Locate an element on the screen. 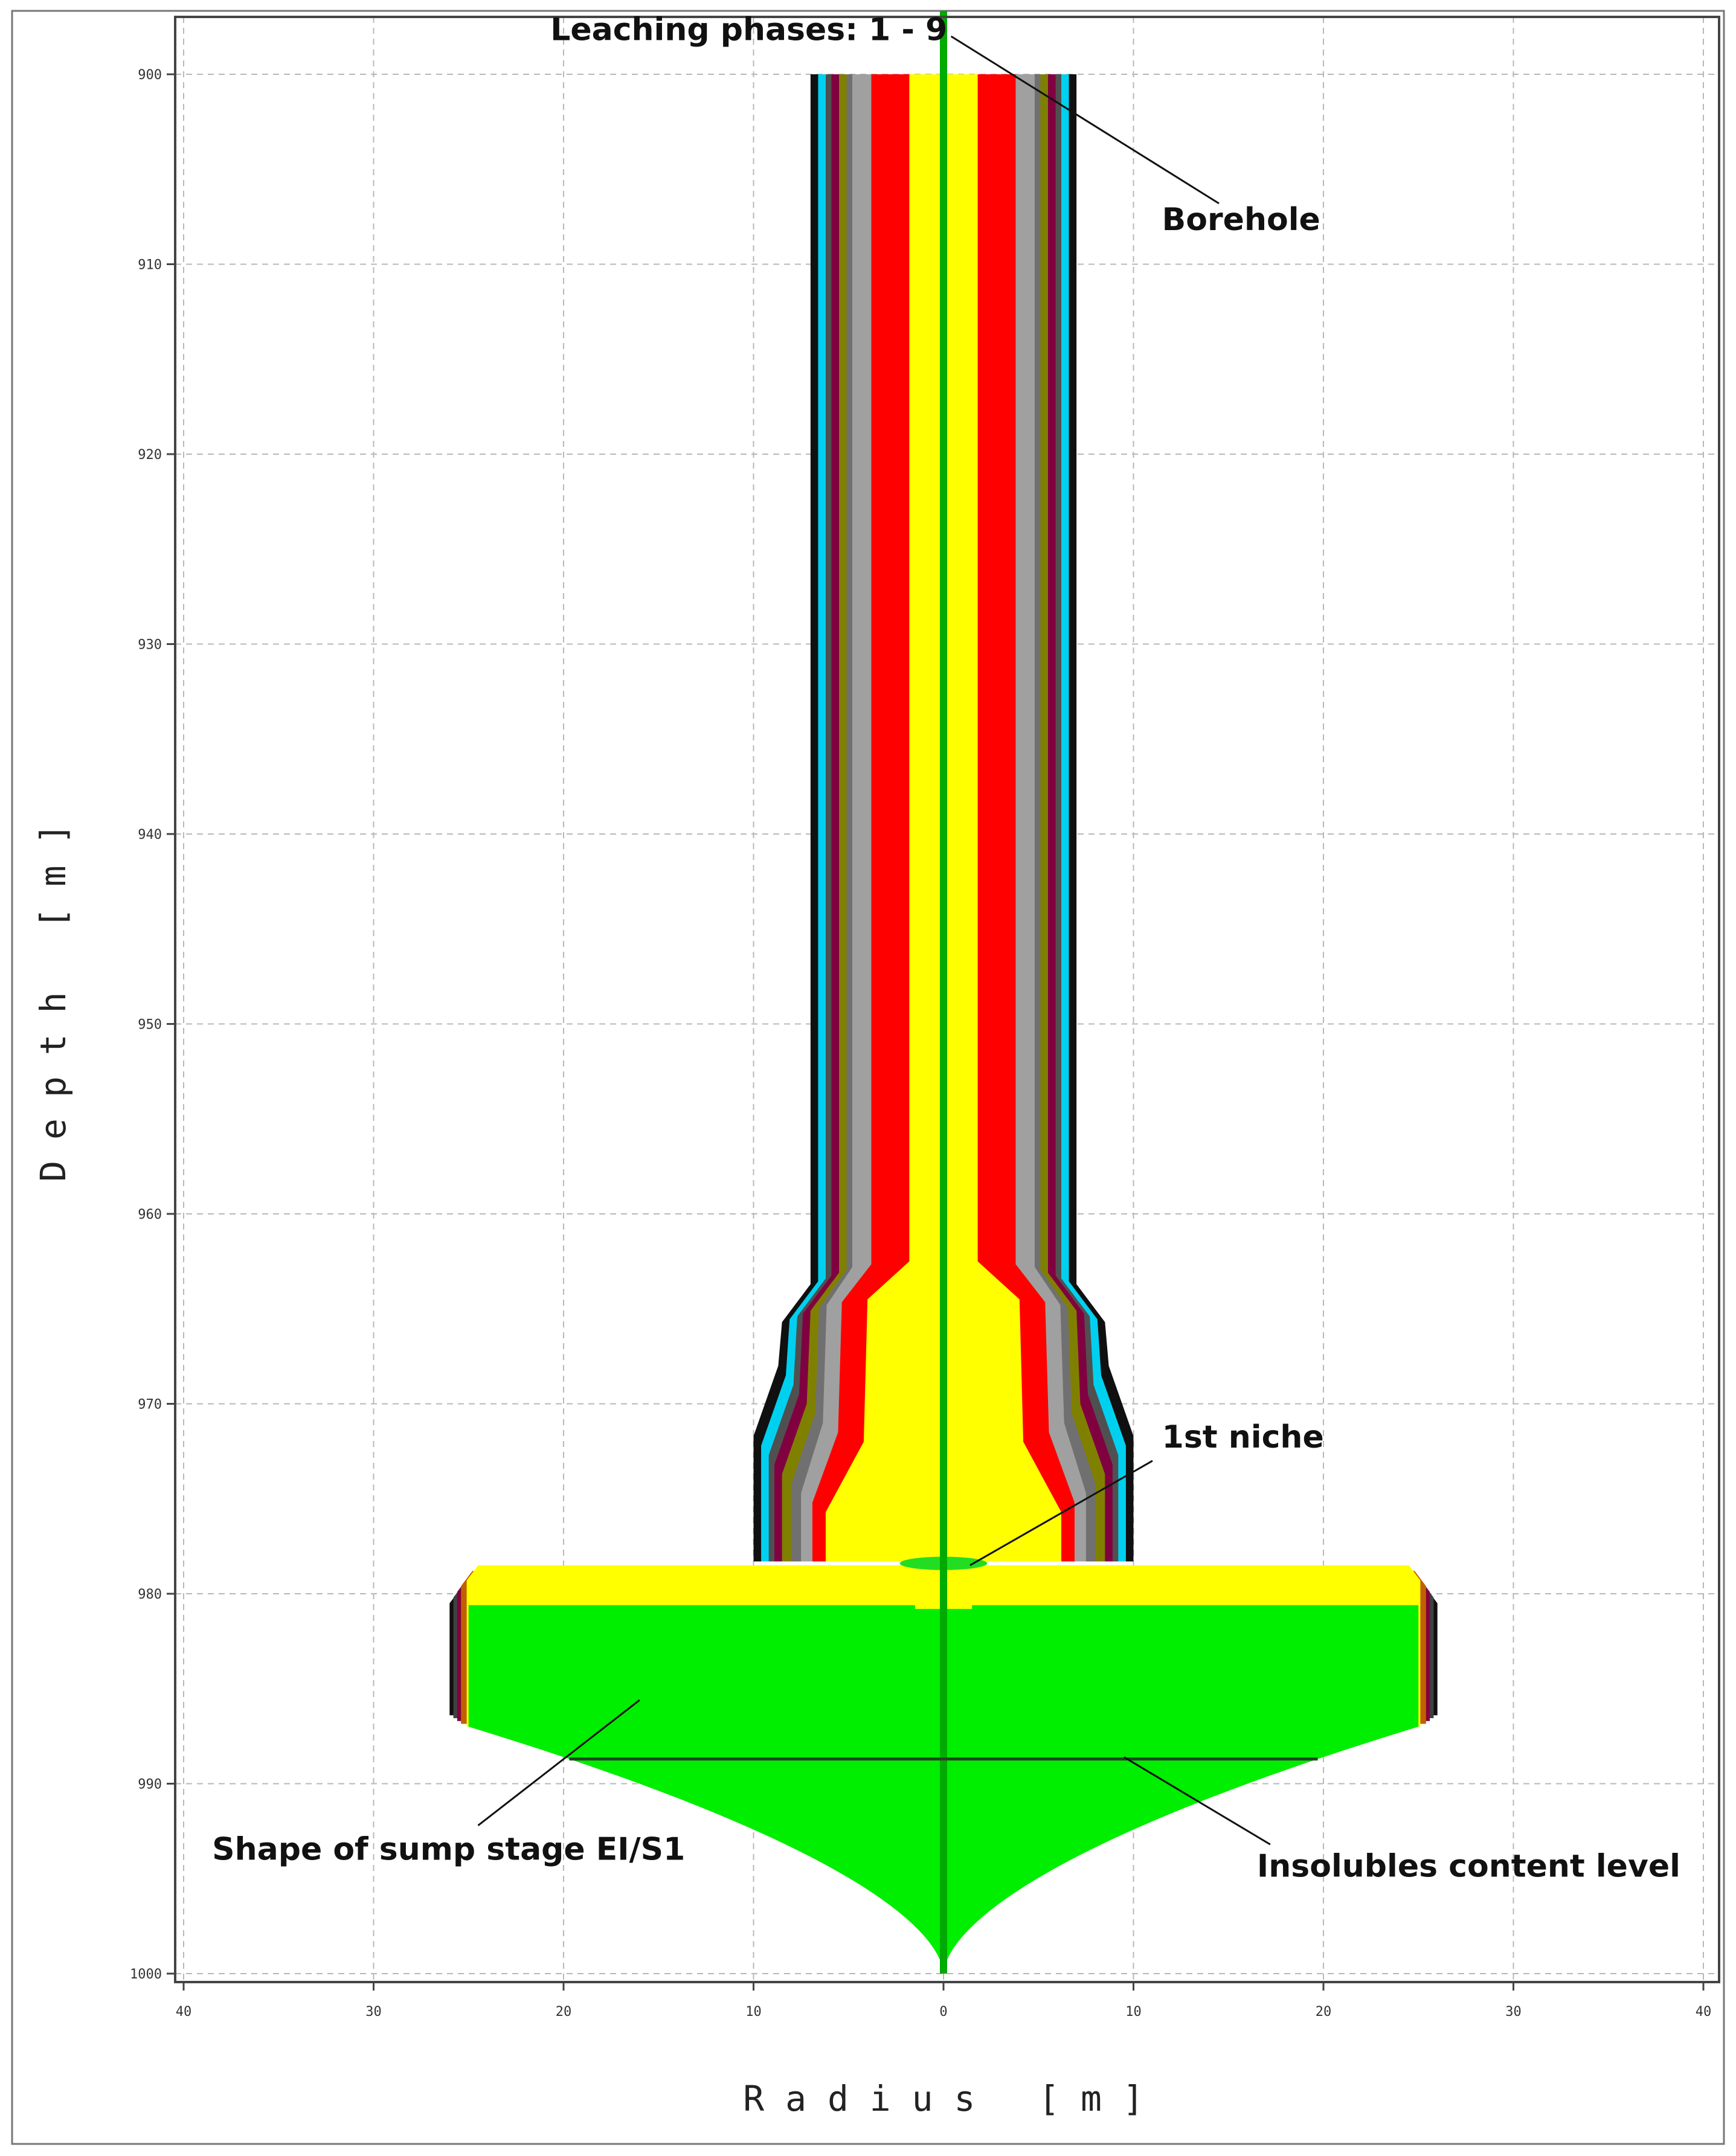 Image resolution: width=1736 pixels, height=2156 pixels. y-tick-label-6: 960 is located at coordinates (150, 1214).